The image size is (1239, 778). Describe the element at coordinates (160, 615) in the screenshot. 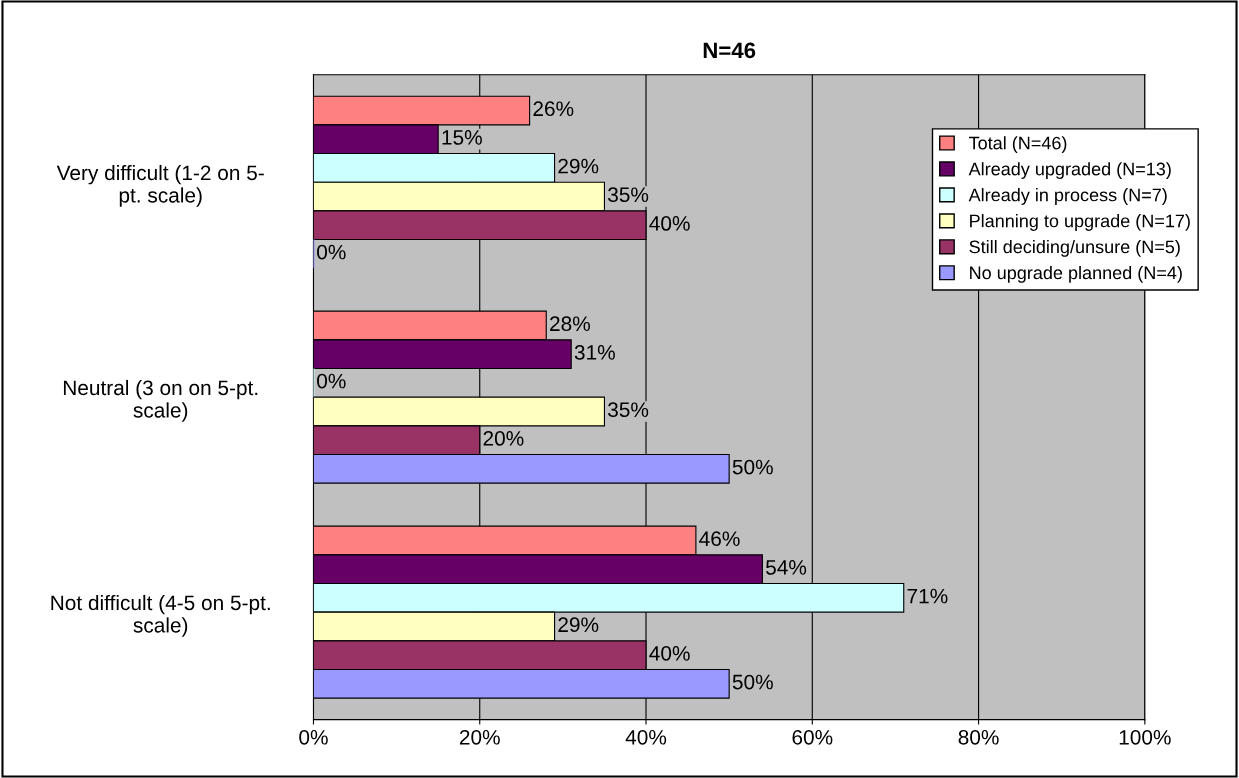

I see `y-tick-label: Not difficult (4-5 on 5-pt. scale)` at that location.